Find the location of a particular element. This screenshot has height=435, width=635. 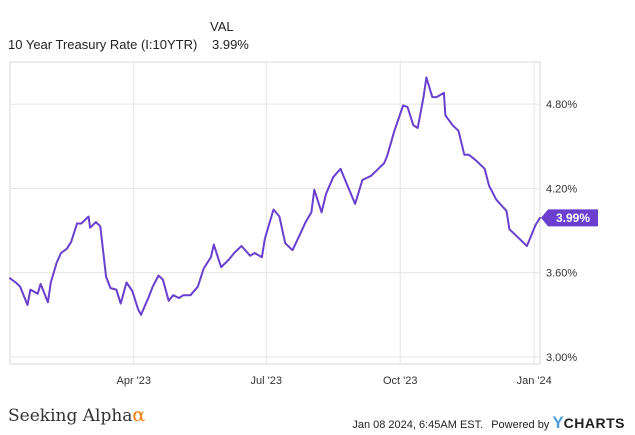

powered-by-label: Powered by is located at coordinates (520, 425).